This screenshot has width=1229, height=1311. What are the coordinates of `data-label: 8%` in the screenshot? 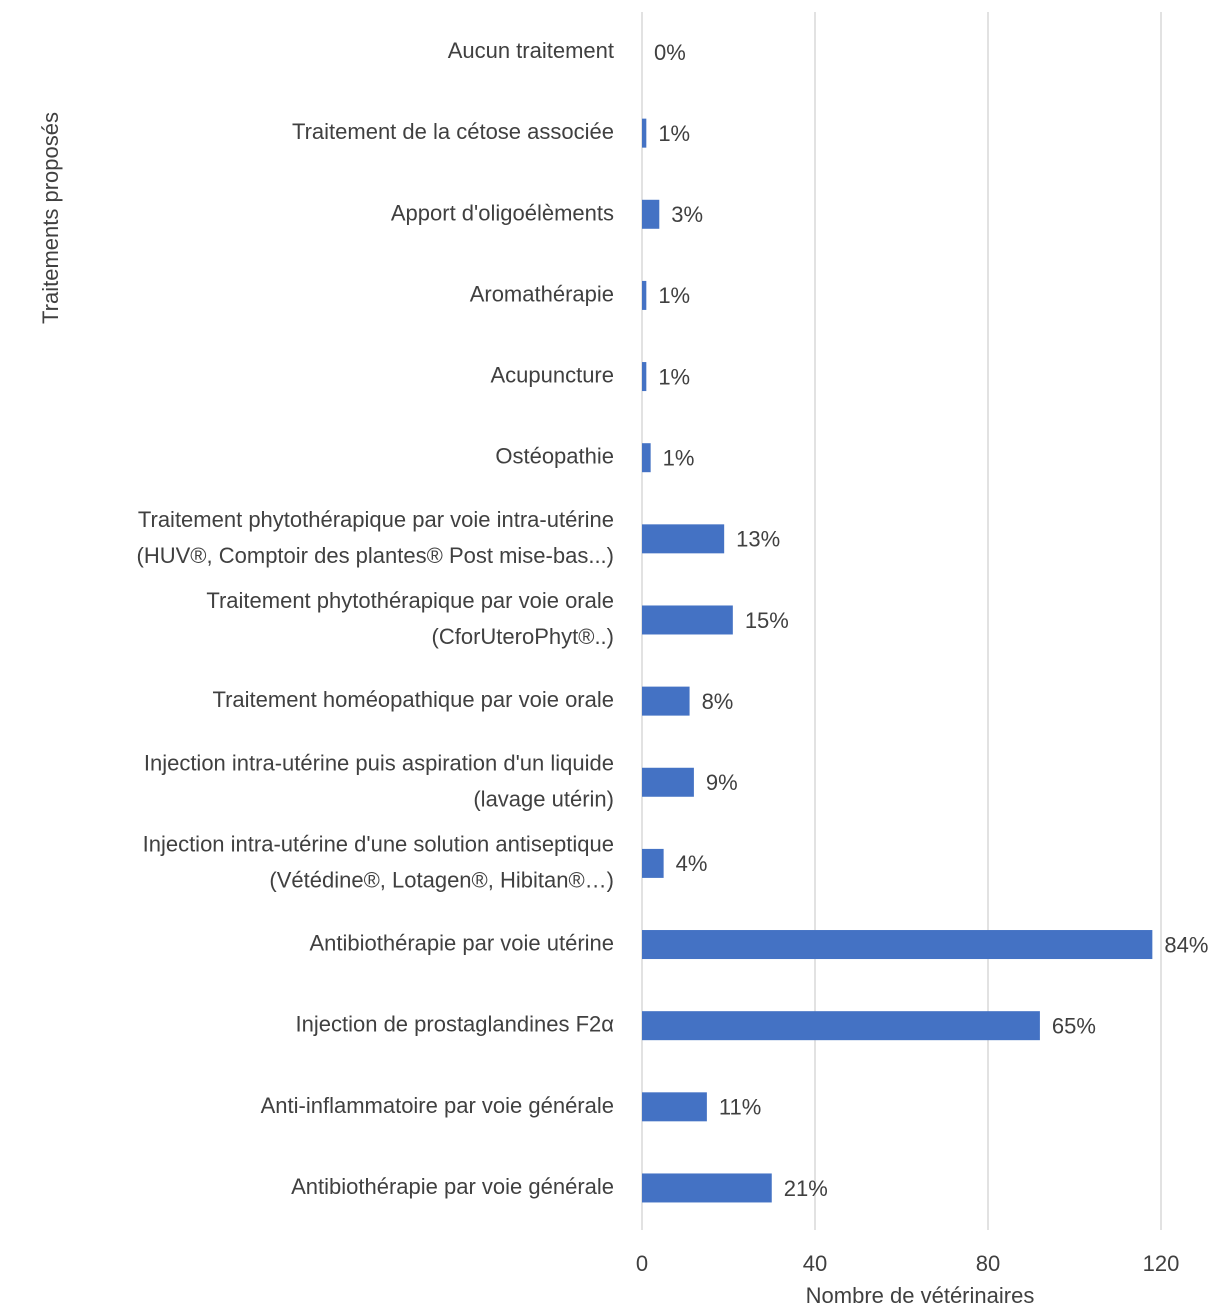 It's located at (718, 701).